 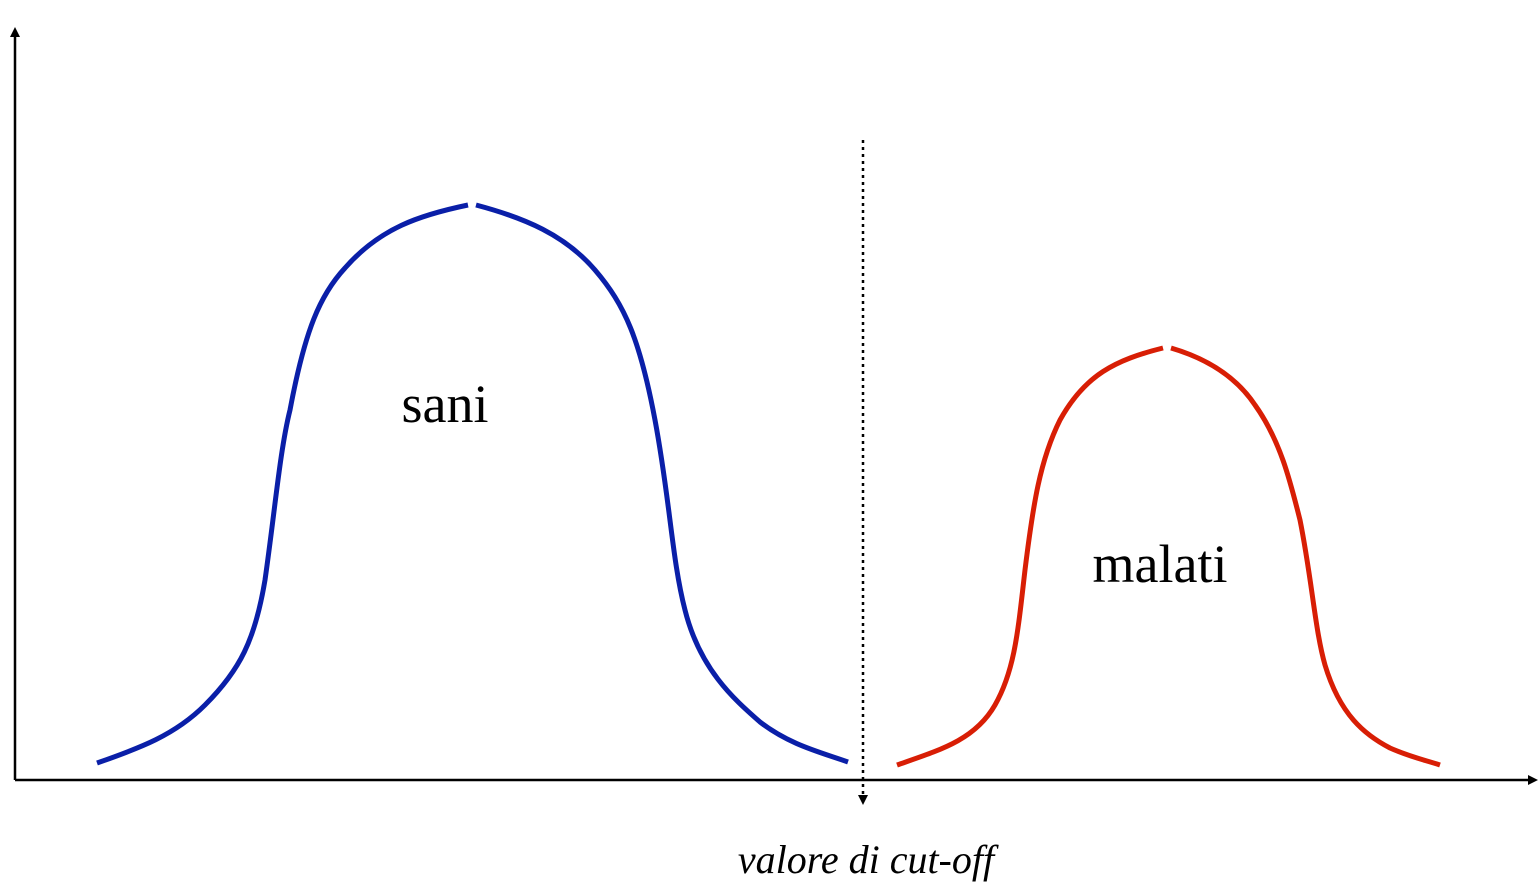 I want to click on cutoff-label: valore di cut-off, so click(x=868, y=859).